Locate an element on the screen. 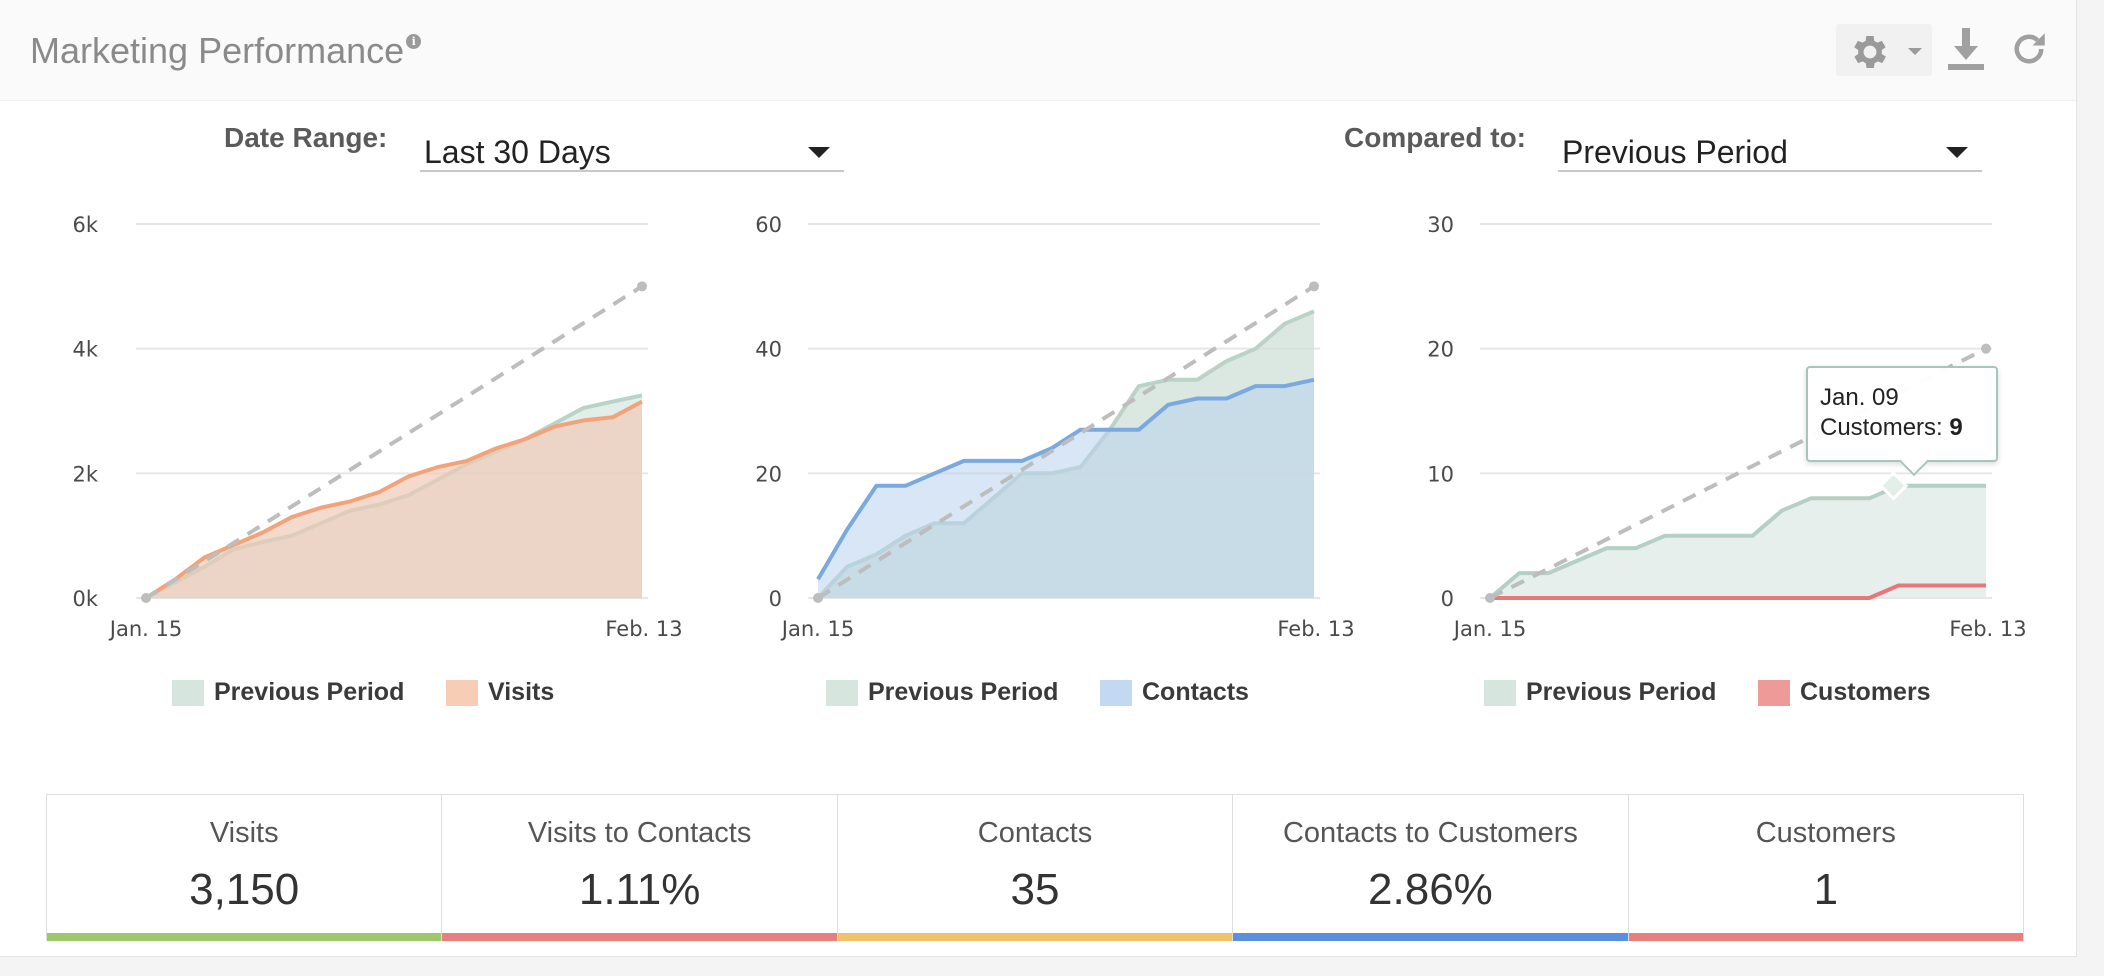  stat-visits: Visits 3,150 is located at coordinates (245, 868).